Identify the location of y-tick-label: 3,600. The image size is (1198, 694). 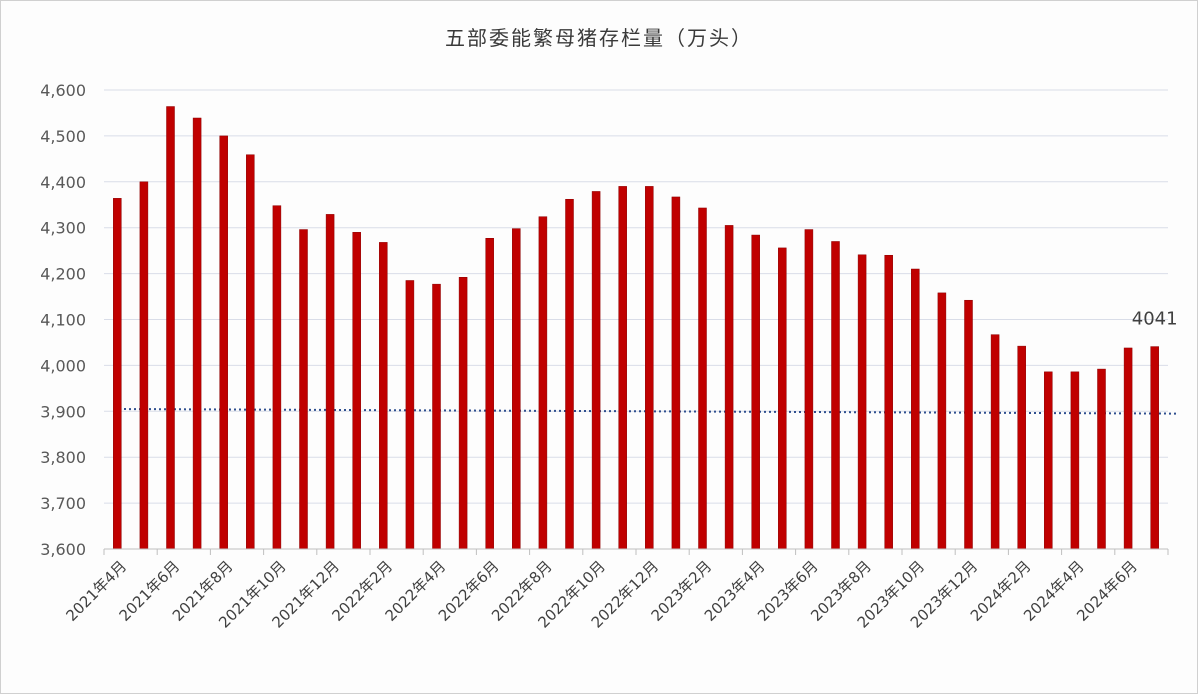
(63, 549).